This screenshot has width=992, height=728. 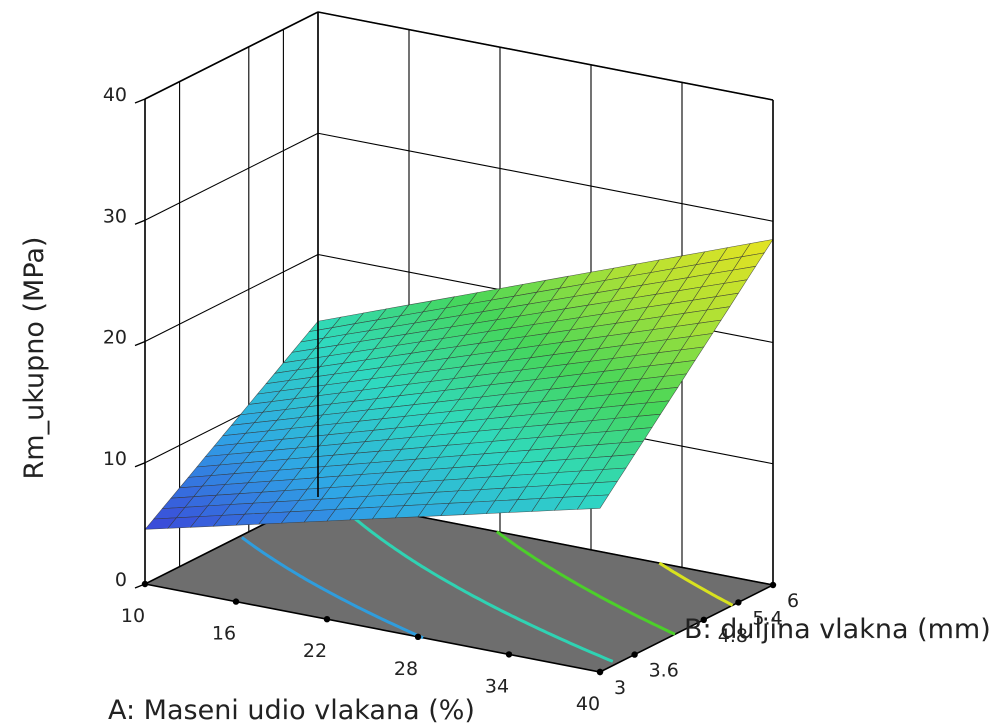 I want to click on z-tick-label: 30, so click(x=115, y=216).